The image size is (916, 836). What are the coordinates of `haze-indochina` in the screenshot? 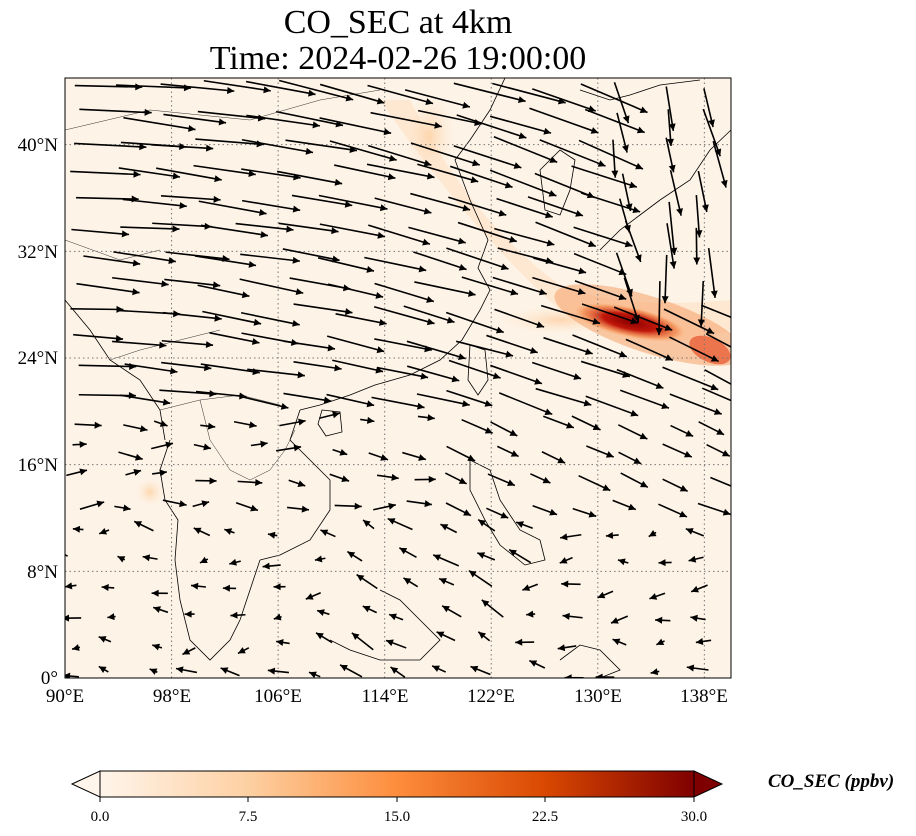 It's located at (150, 492).